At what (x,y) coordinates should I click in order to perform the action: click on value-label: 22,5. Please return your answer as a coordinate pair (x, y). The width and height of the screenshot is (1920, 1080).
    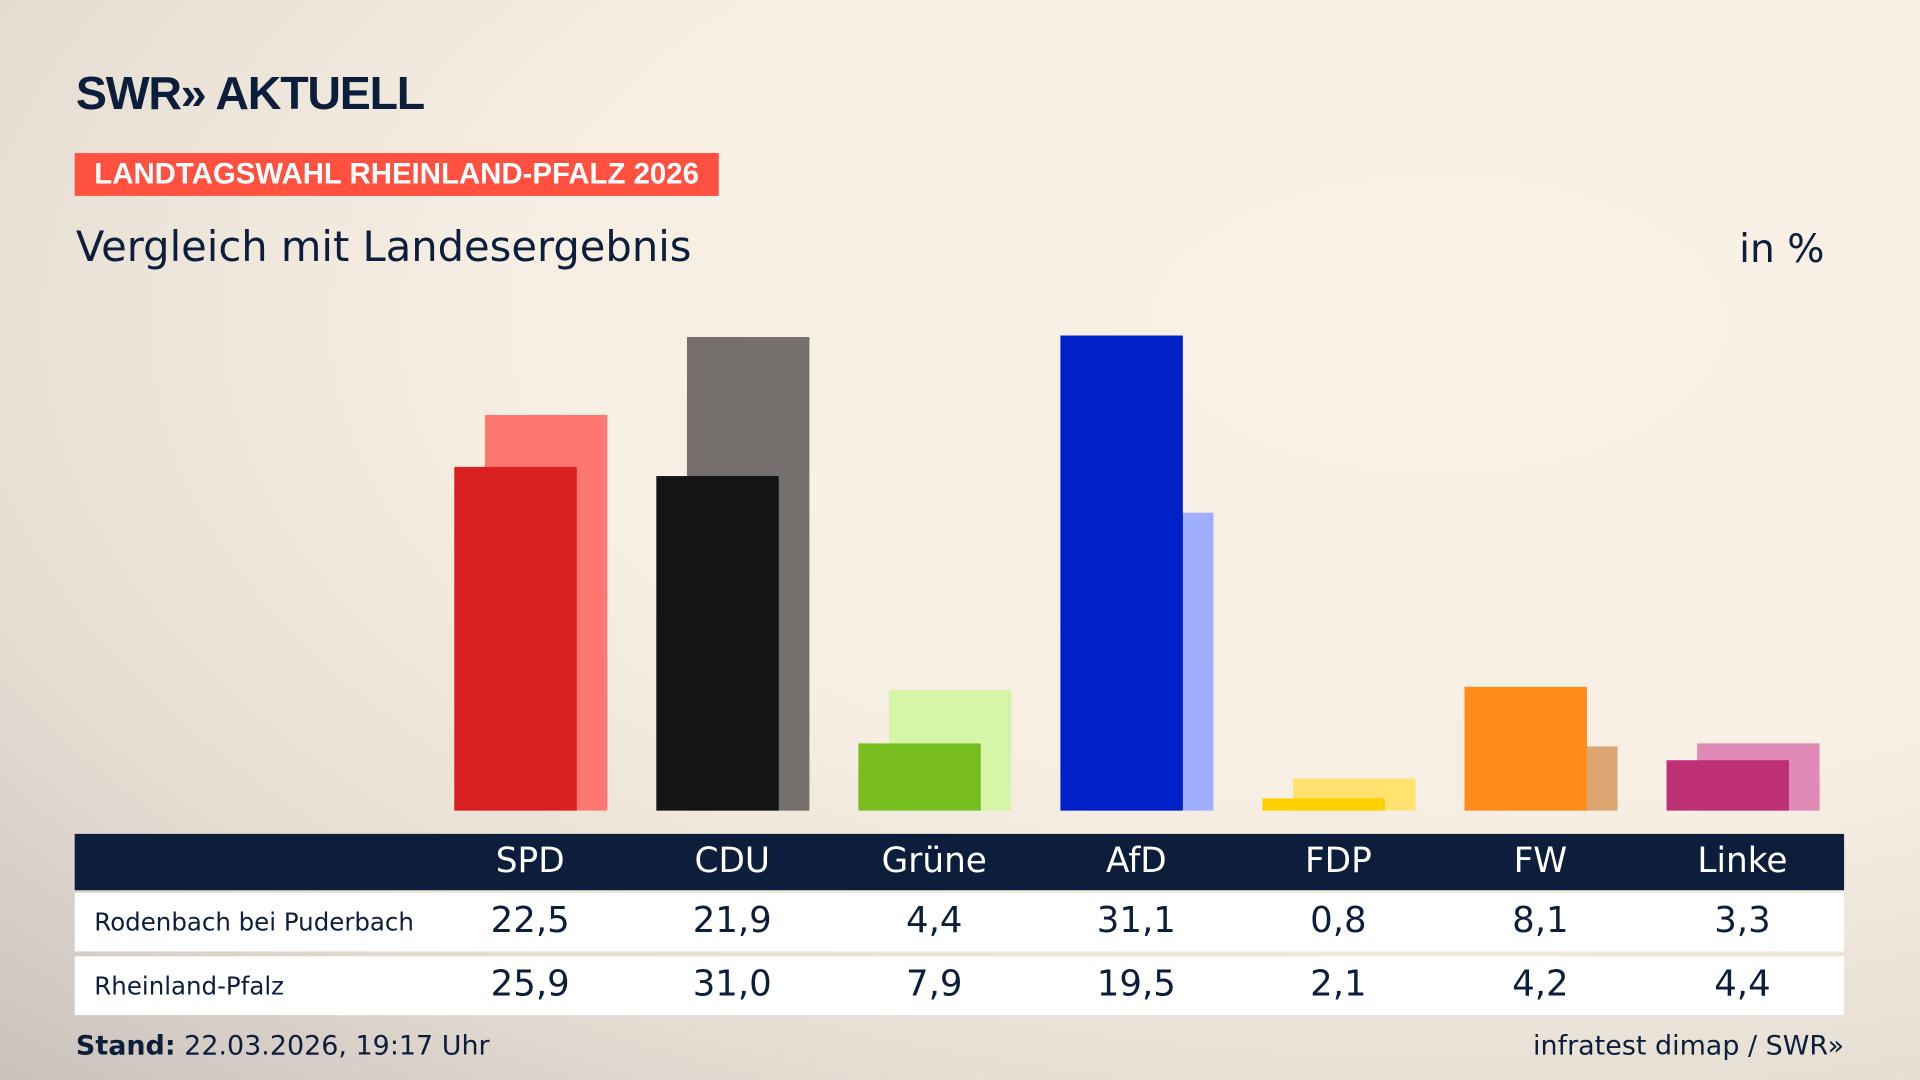
    Looking at the image, I should click on (530, 919).